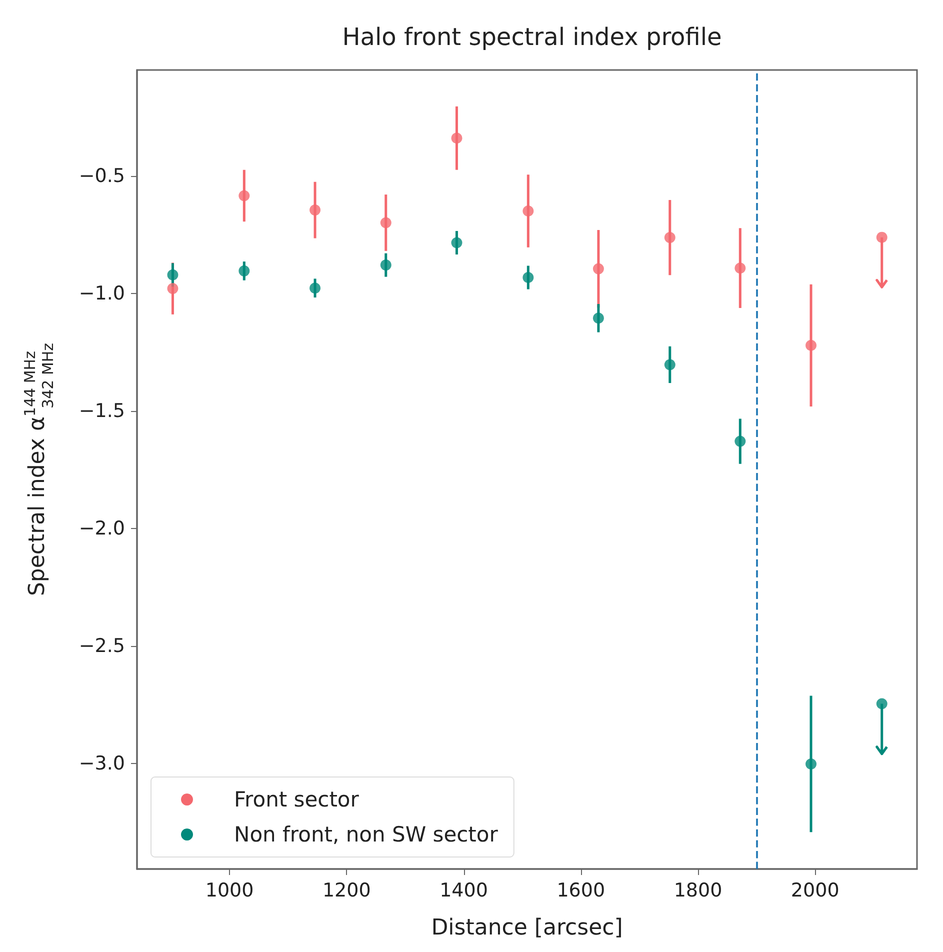 This screenshot has width=943, height=952. I want to click on legend-label: Non front, non SW sector, so click(366, 834).